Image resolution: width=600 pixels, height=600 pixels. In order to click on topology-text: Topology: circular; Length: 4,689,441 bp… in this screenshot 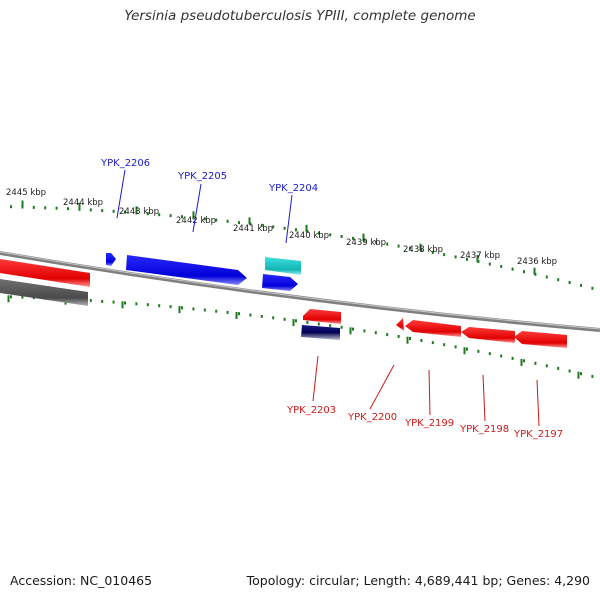, I will do `click(418, 580)`.